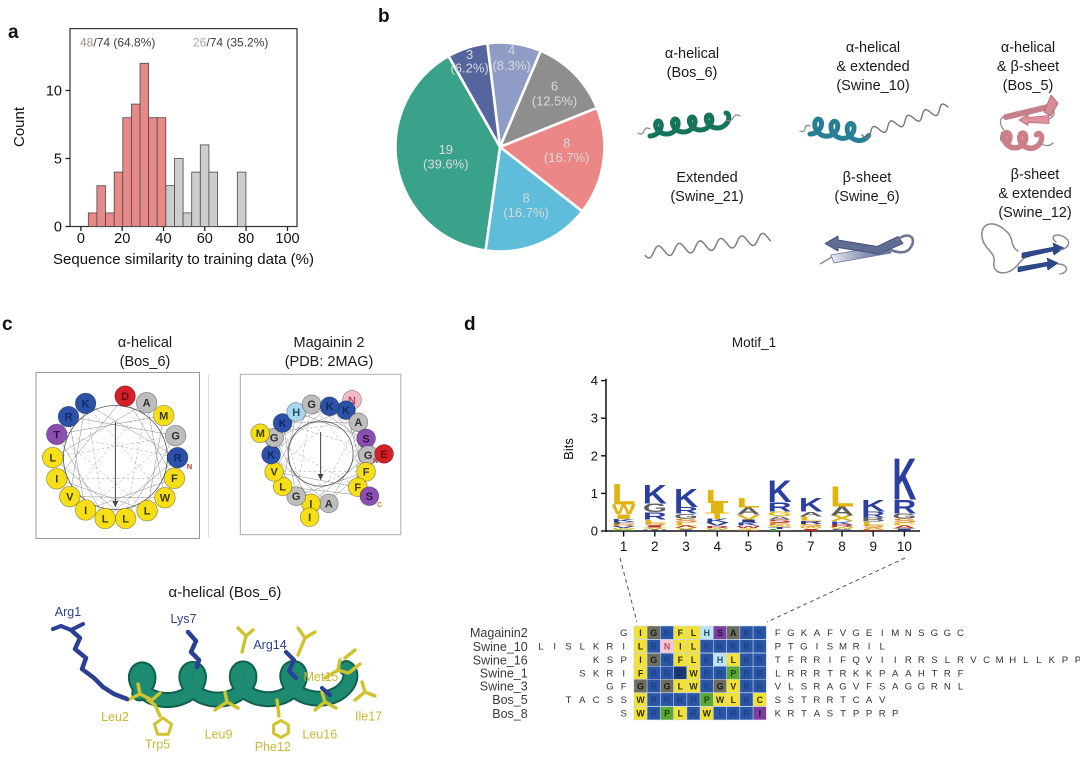 This screenshot has width=1080, height=759. I want to click on svg-text: 10, so click(54, 92).